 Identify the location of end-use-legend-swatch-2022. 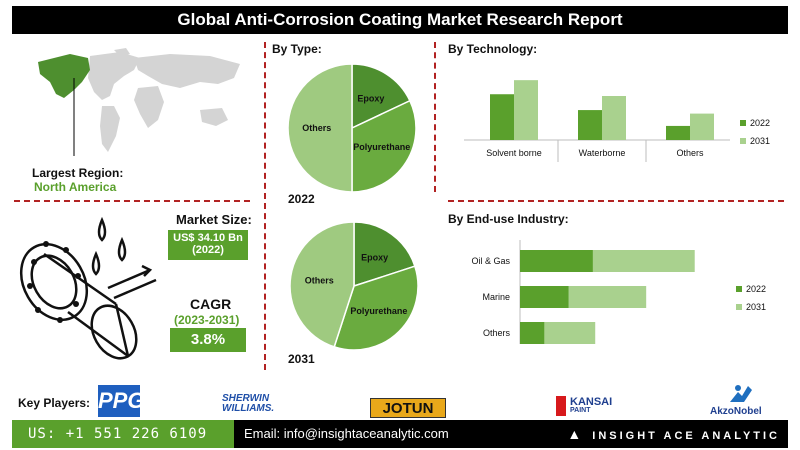
(739, 289).